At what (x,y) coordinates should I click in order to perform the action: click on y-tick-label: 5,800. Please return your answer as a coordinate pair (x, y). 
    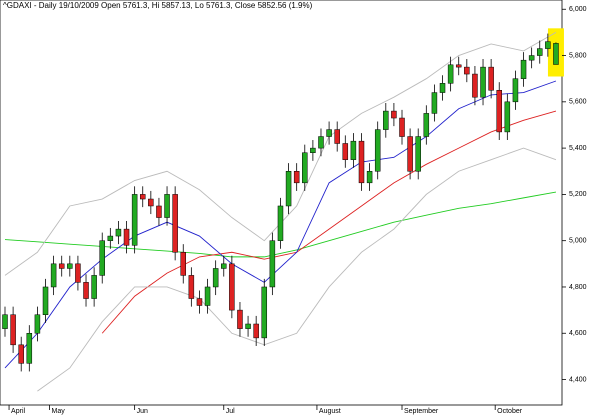
    Looking at the image, I should click on (578, 55).